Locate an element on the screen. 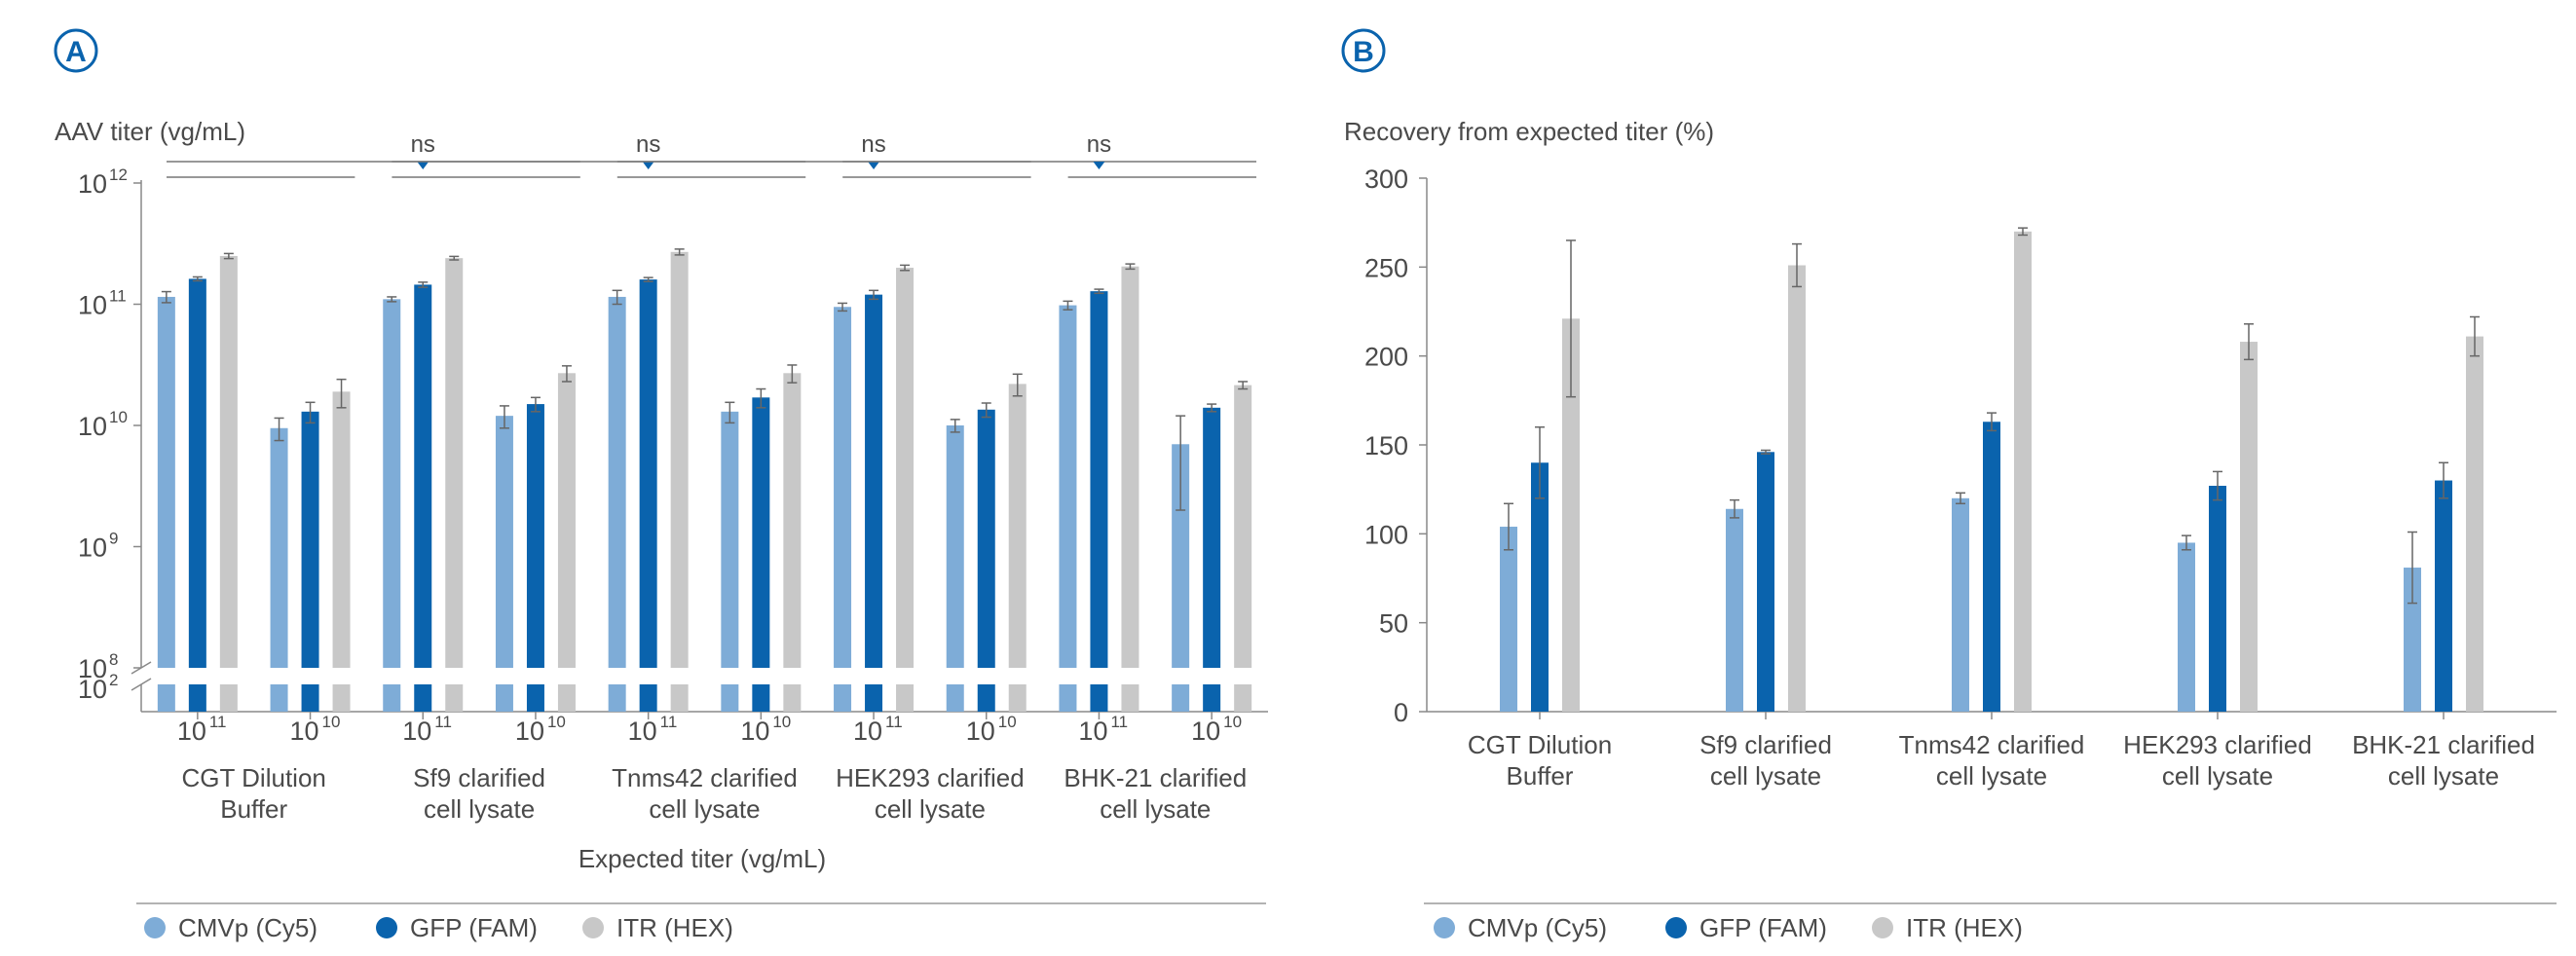  panel-a-group-label: Sf9 clarified is located at coordinates (479, 777).